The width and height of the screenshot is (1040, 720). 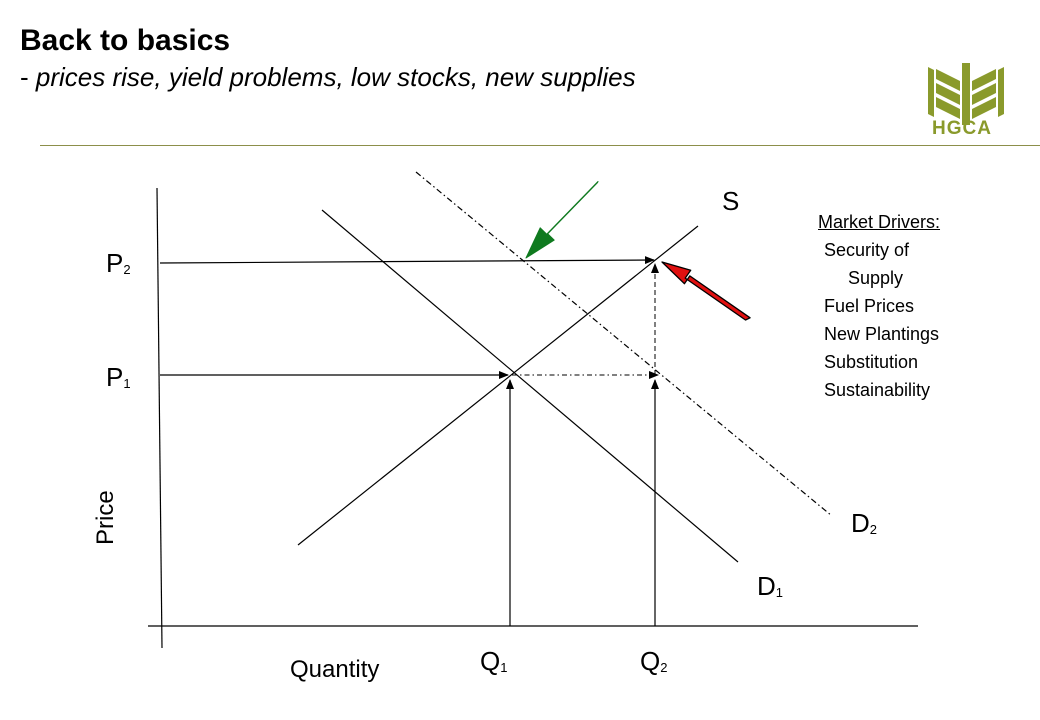 I want to click on p2-label: P2, so click(x=118, y=263).